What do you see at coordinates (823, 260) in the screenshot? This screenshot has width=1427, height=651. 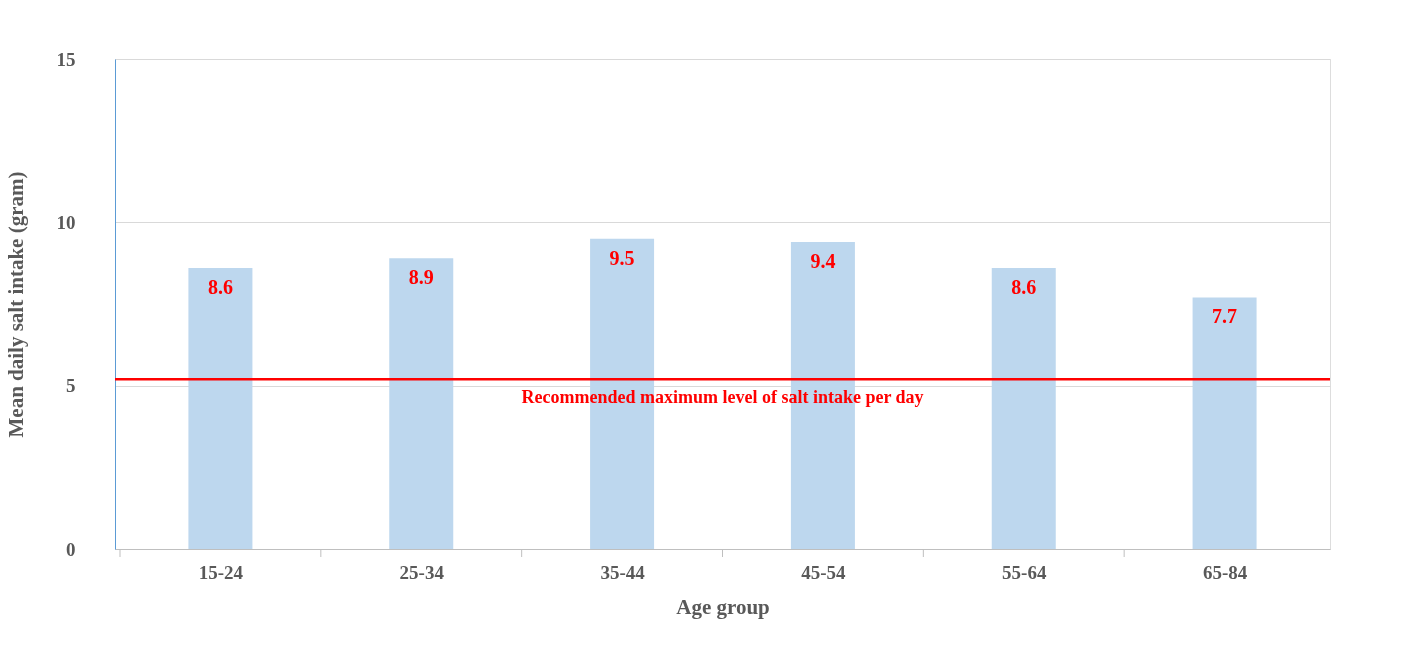 I see `data-label: 9.4` at bounding box center [823, 260].